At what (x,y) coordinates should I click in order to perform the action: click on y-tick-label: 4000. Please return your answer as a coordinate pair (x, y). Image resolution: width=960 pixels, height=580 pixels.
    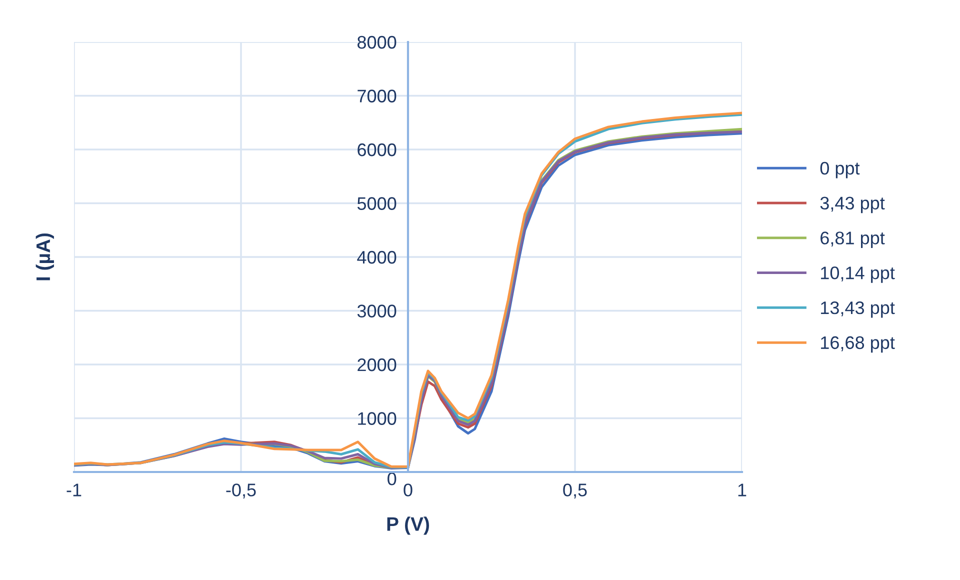
    Looking at the image, I should click on (376, 257).